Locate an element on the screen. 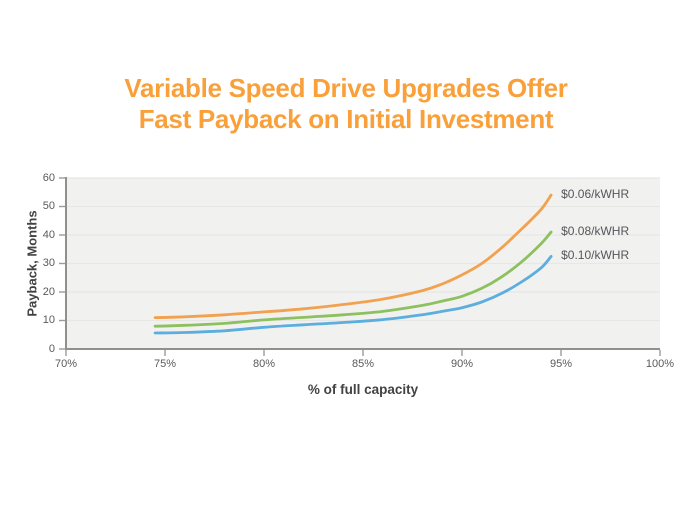 The width and height of the screenshot is (692, 514). y-tick-label-60: 60 is located at coordinates (48, 177).